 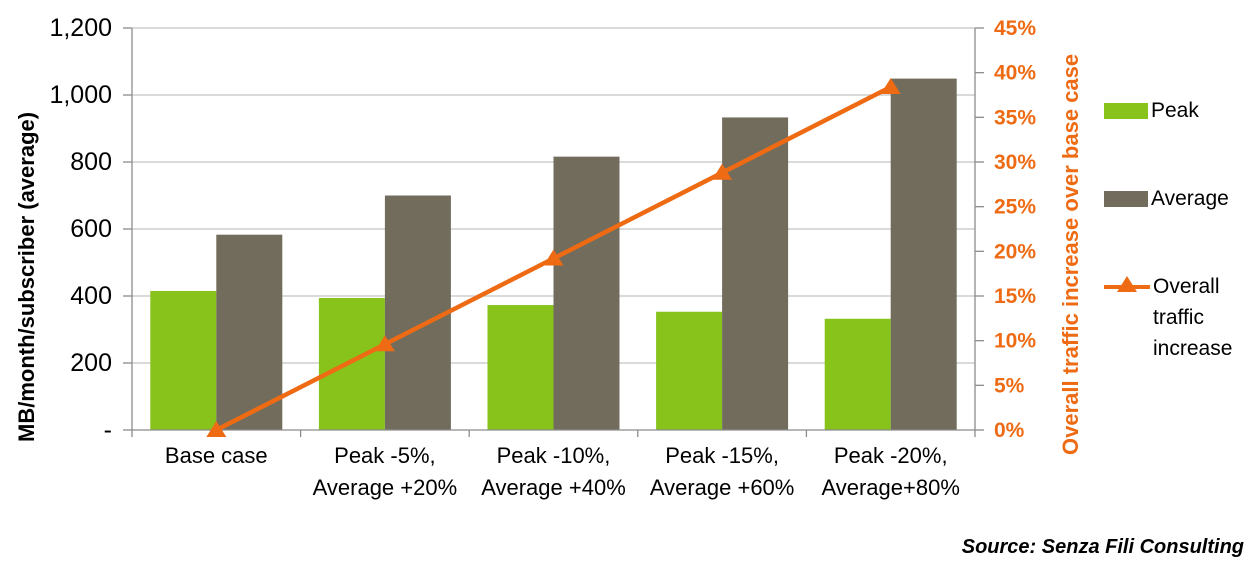 I want to click on left-tick-label: -, so click(x=108, y=430).